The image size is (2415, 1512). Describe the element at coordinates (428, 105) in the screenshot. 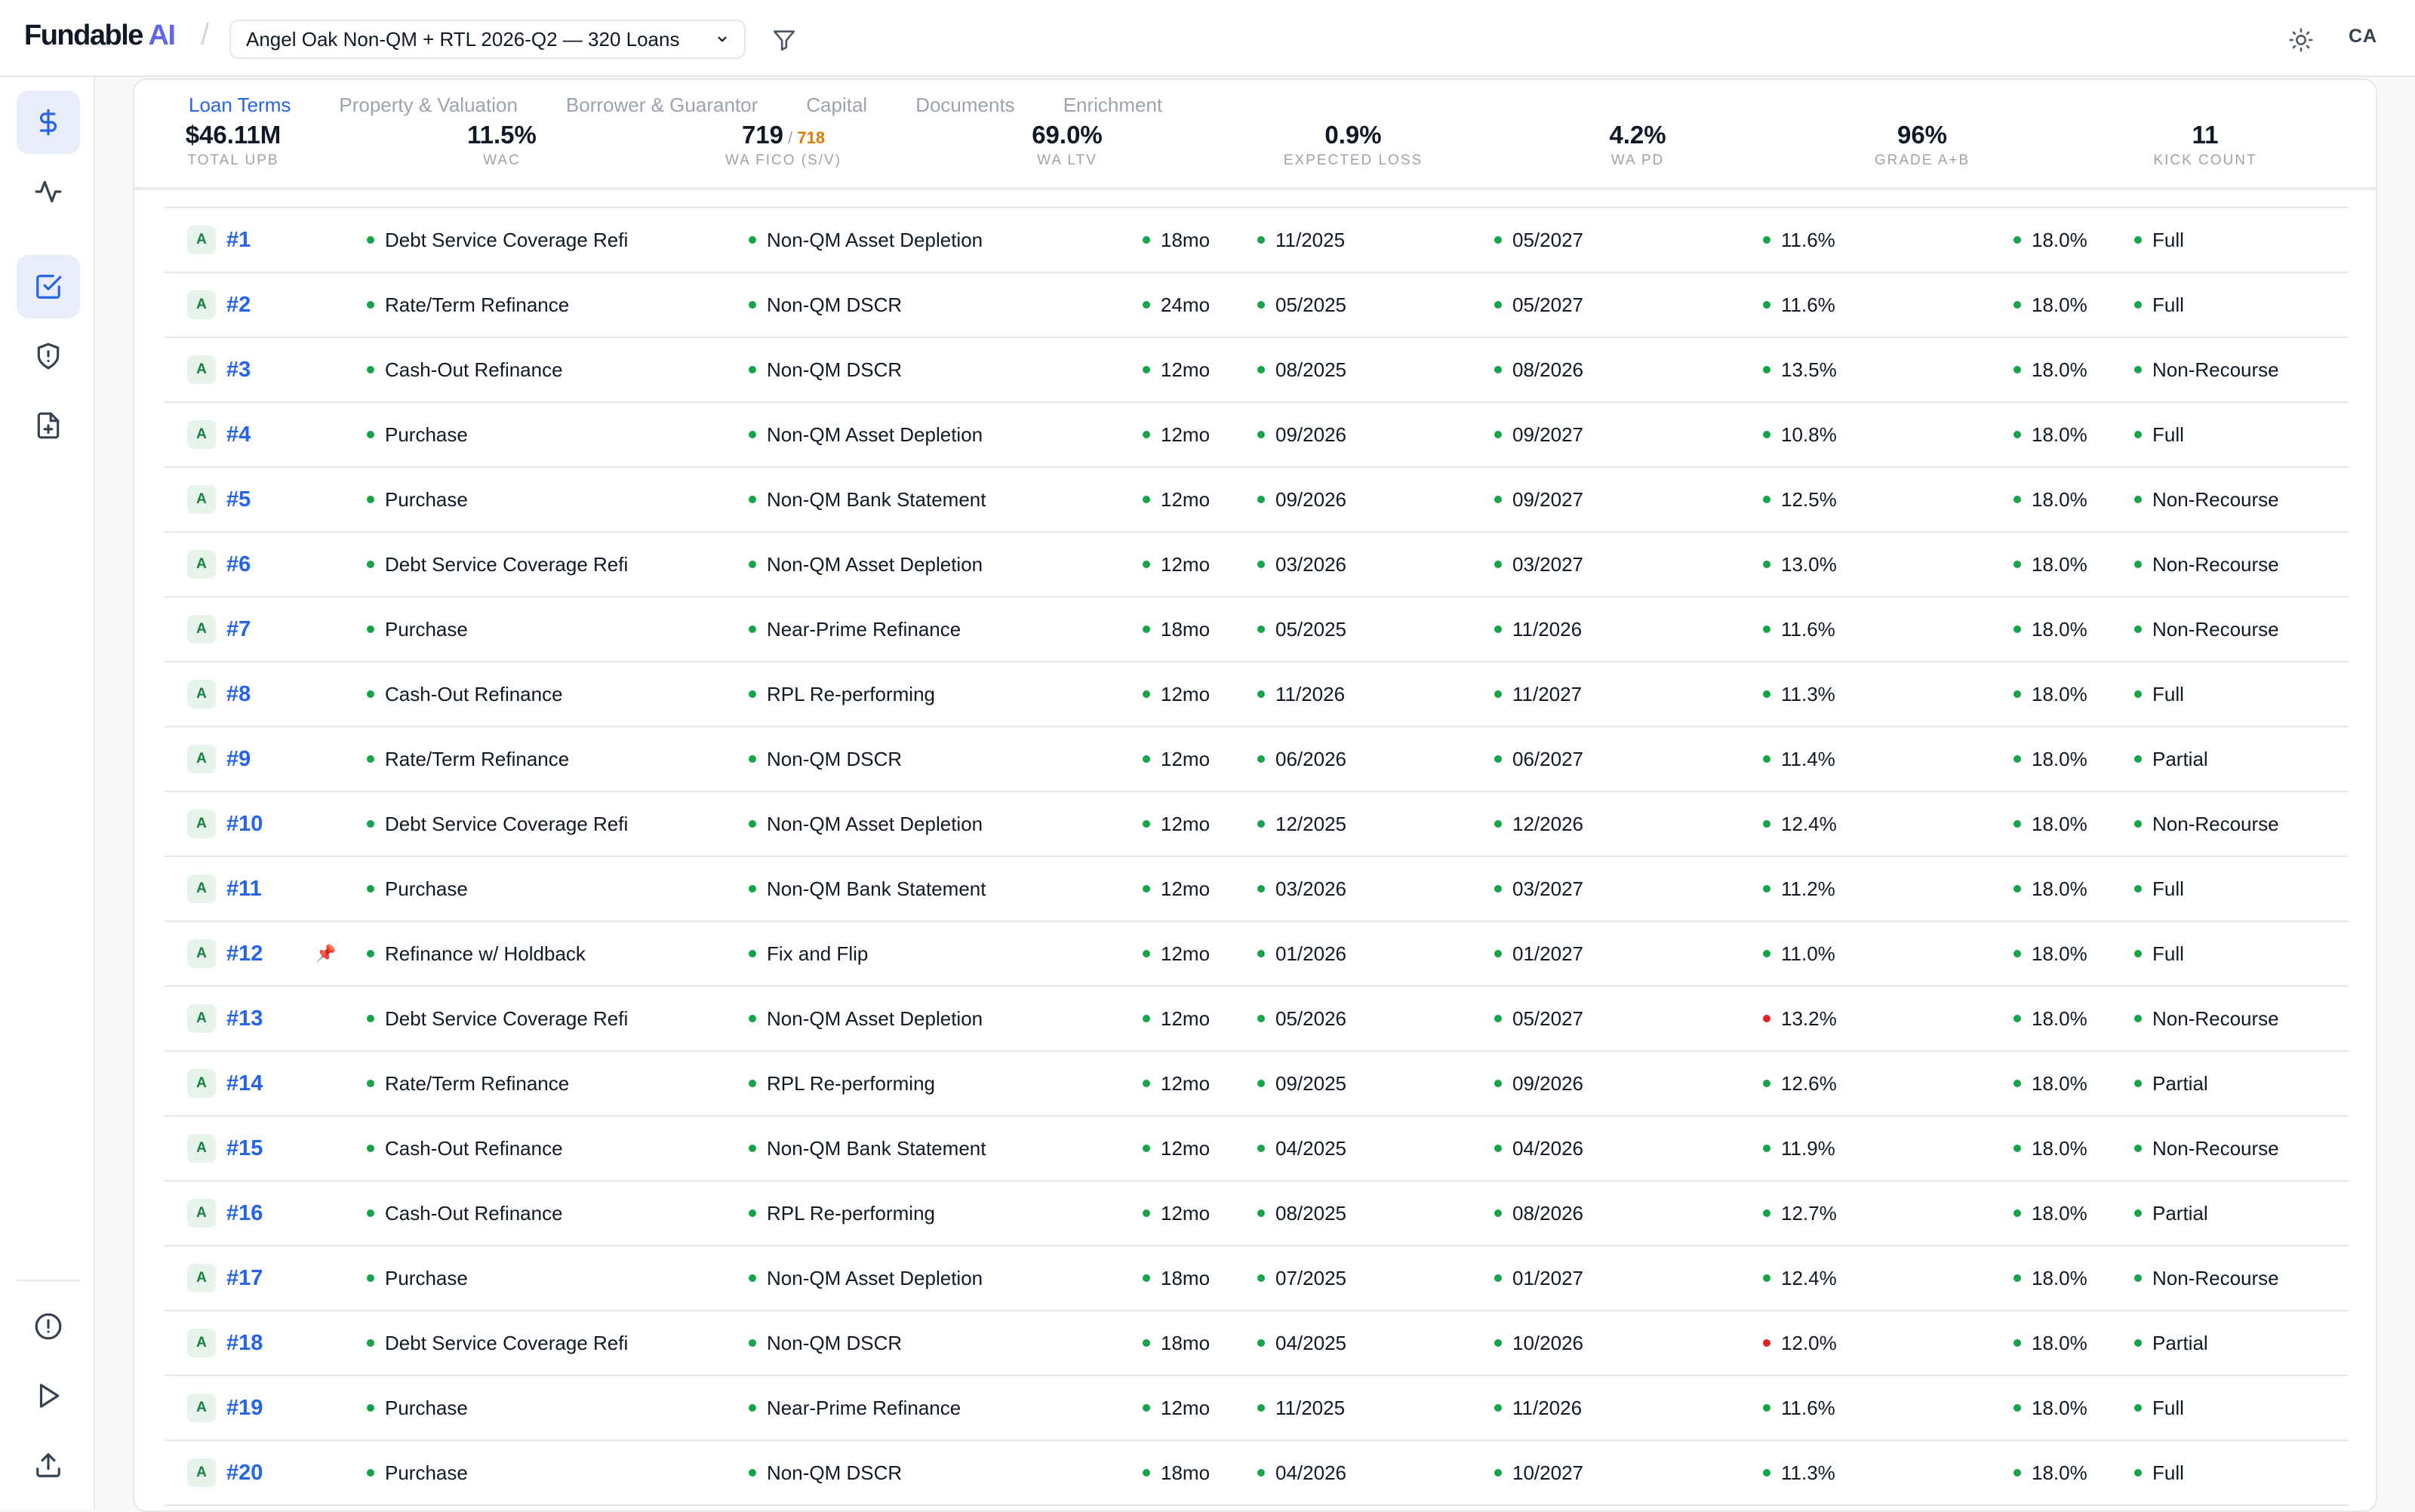

I see `tab-property-valuation: Property & Valuation` at that location.